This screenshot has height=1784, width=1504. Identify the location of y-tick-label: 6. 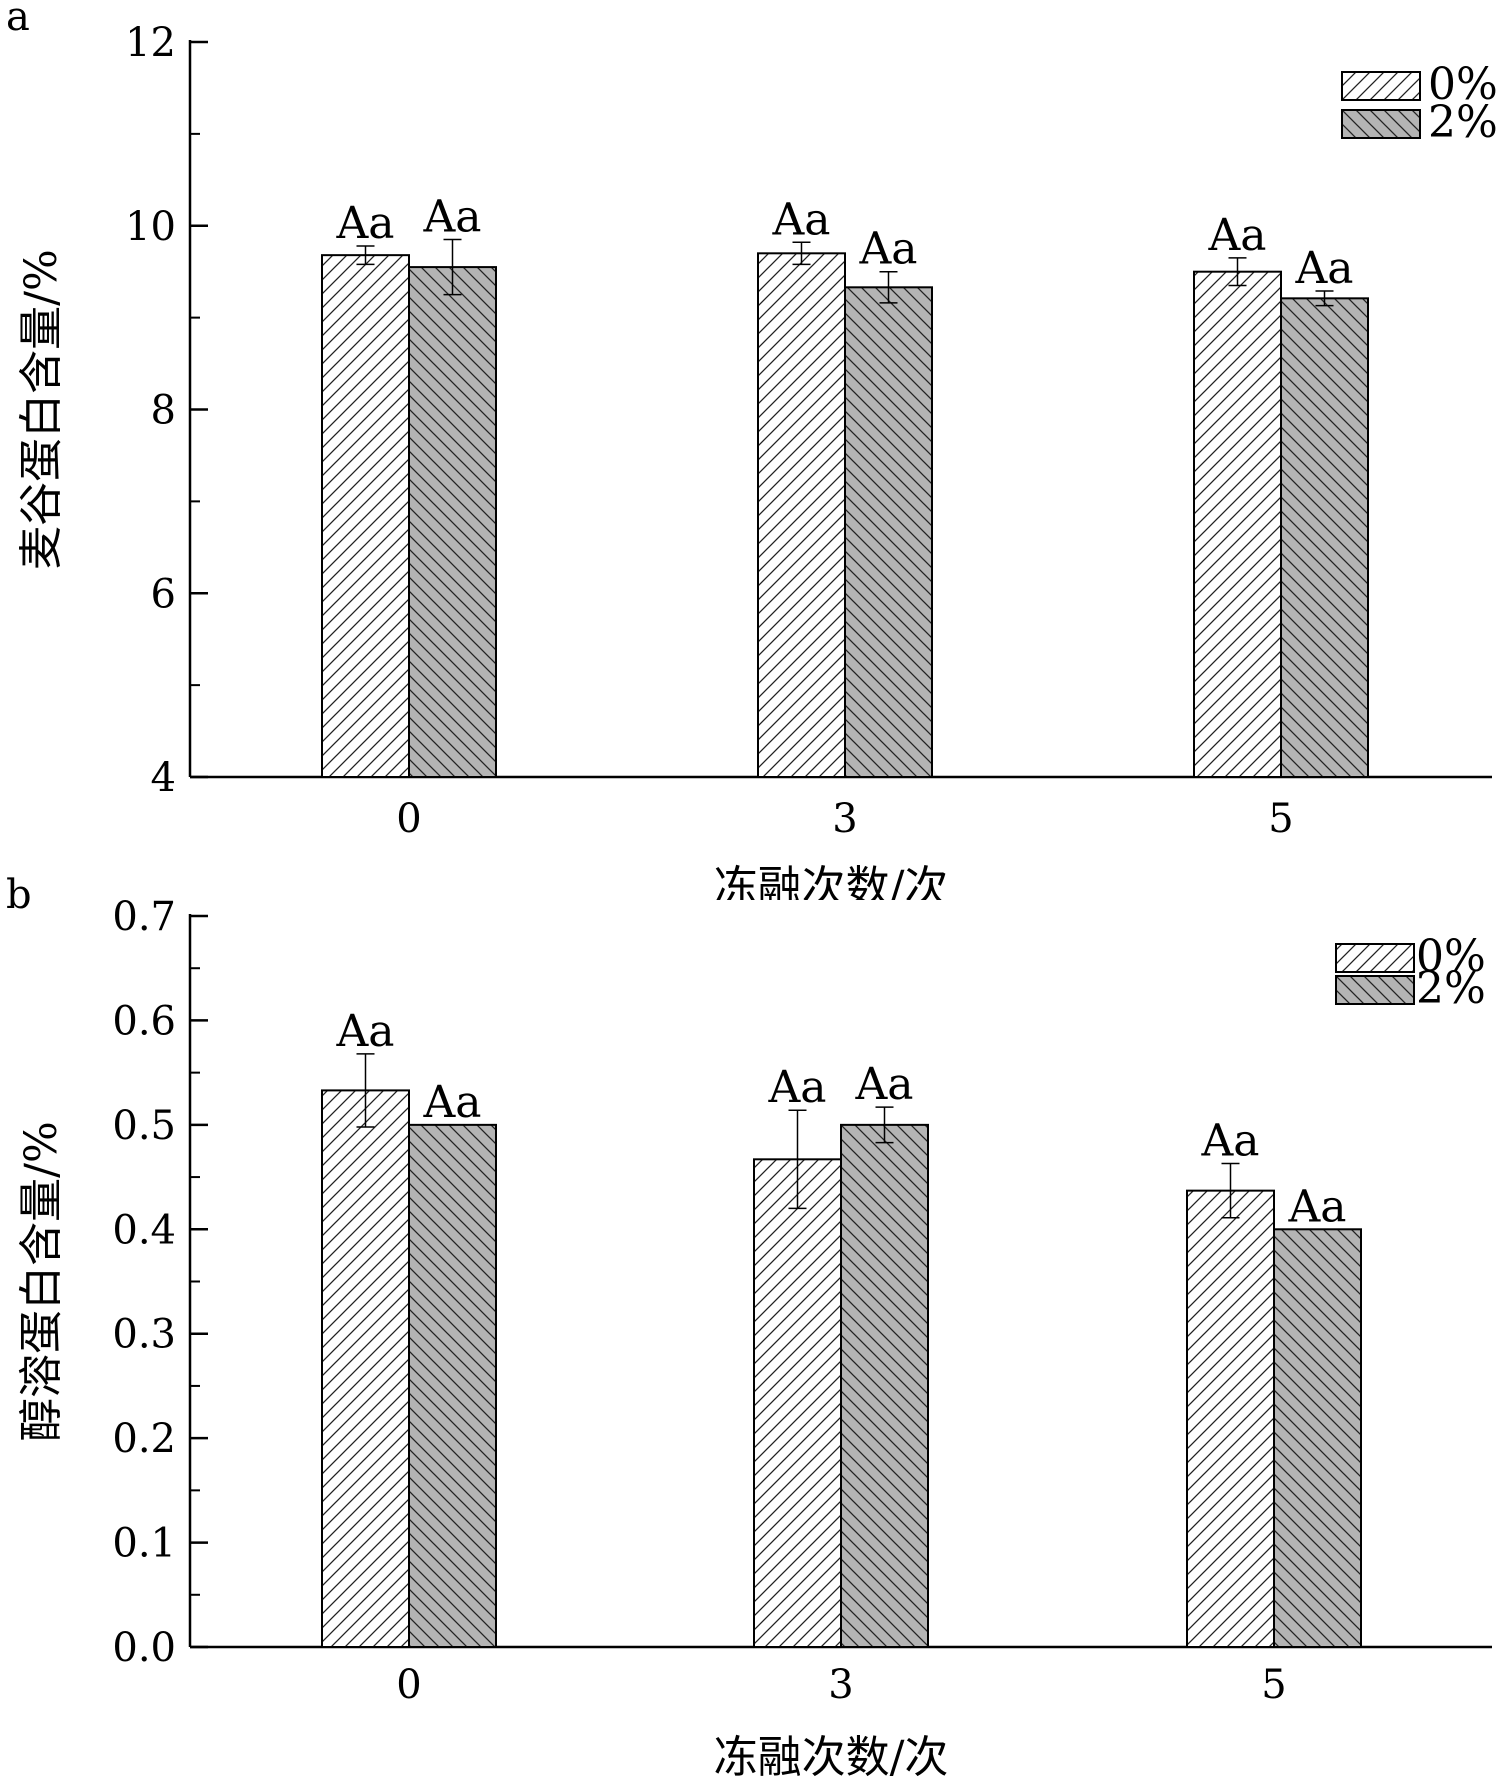
(163, 594).